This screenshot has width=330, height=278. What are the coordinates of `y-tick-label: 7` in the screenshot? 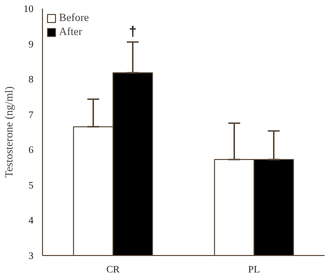 It's located at (31, 115).